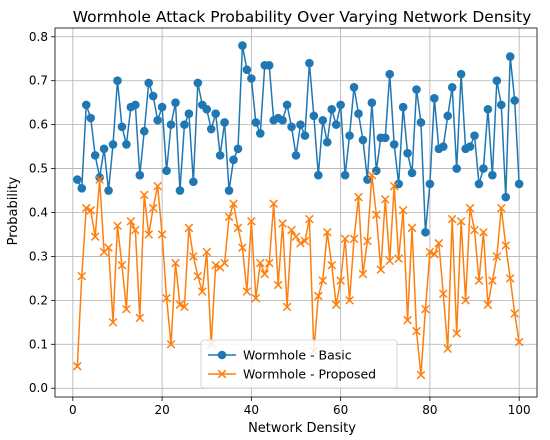 The height and width of the screenshot is (440, 550). Describe the element at coordinates (38, 81) in the screenshot. I see `y-tick-label: 0.7` at that location.